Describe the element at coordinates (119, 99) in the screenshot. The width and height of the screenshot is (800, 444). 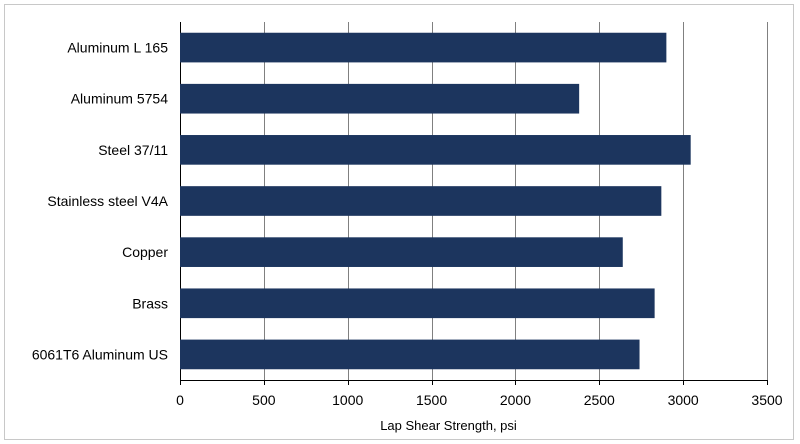
I see `category-label: Aluminum 5754` at that location.